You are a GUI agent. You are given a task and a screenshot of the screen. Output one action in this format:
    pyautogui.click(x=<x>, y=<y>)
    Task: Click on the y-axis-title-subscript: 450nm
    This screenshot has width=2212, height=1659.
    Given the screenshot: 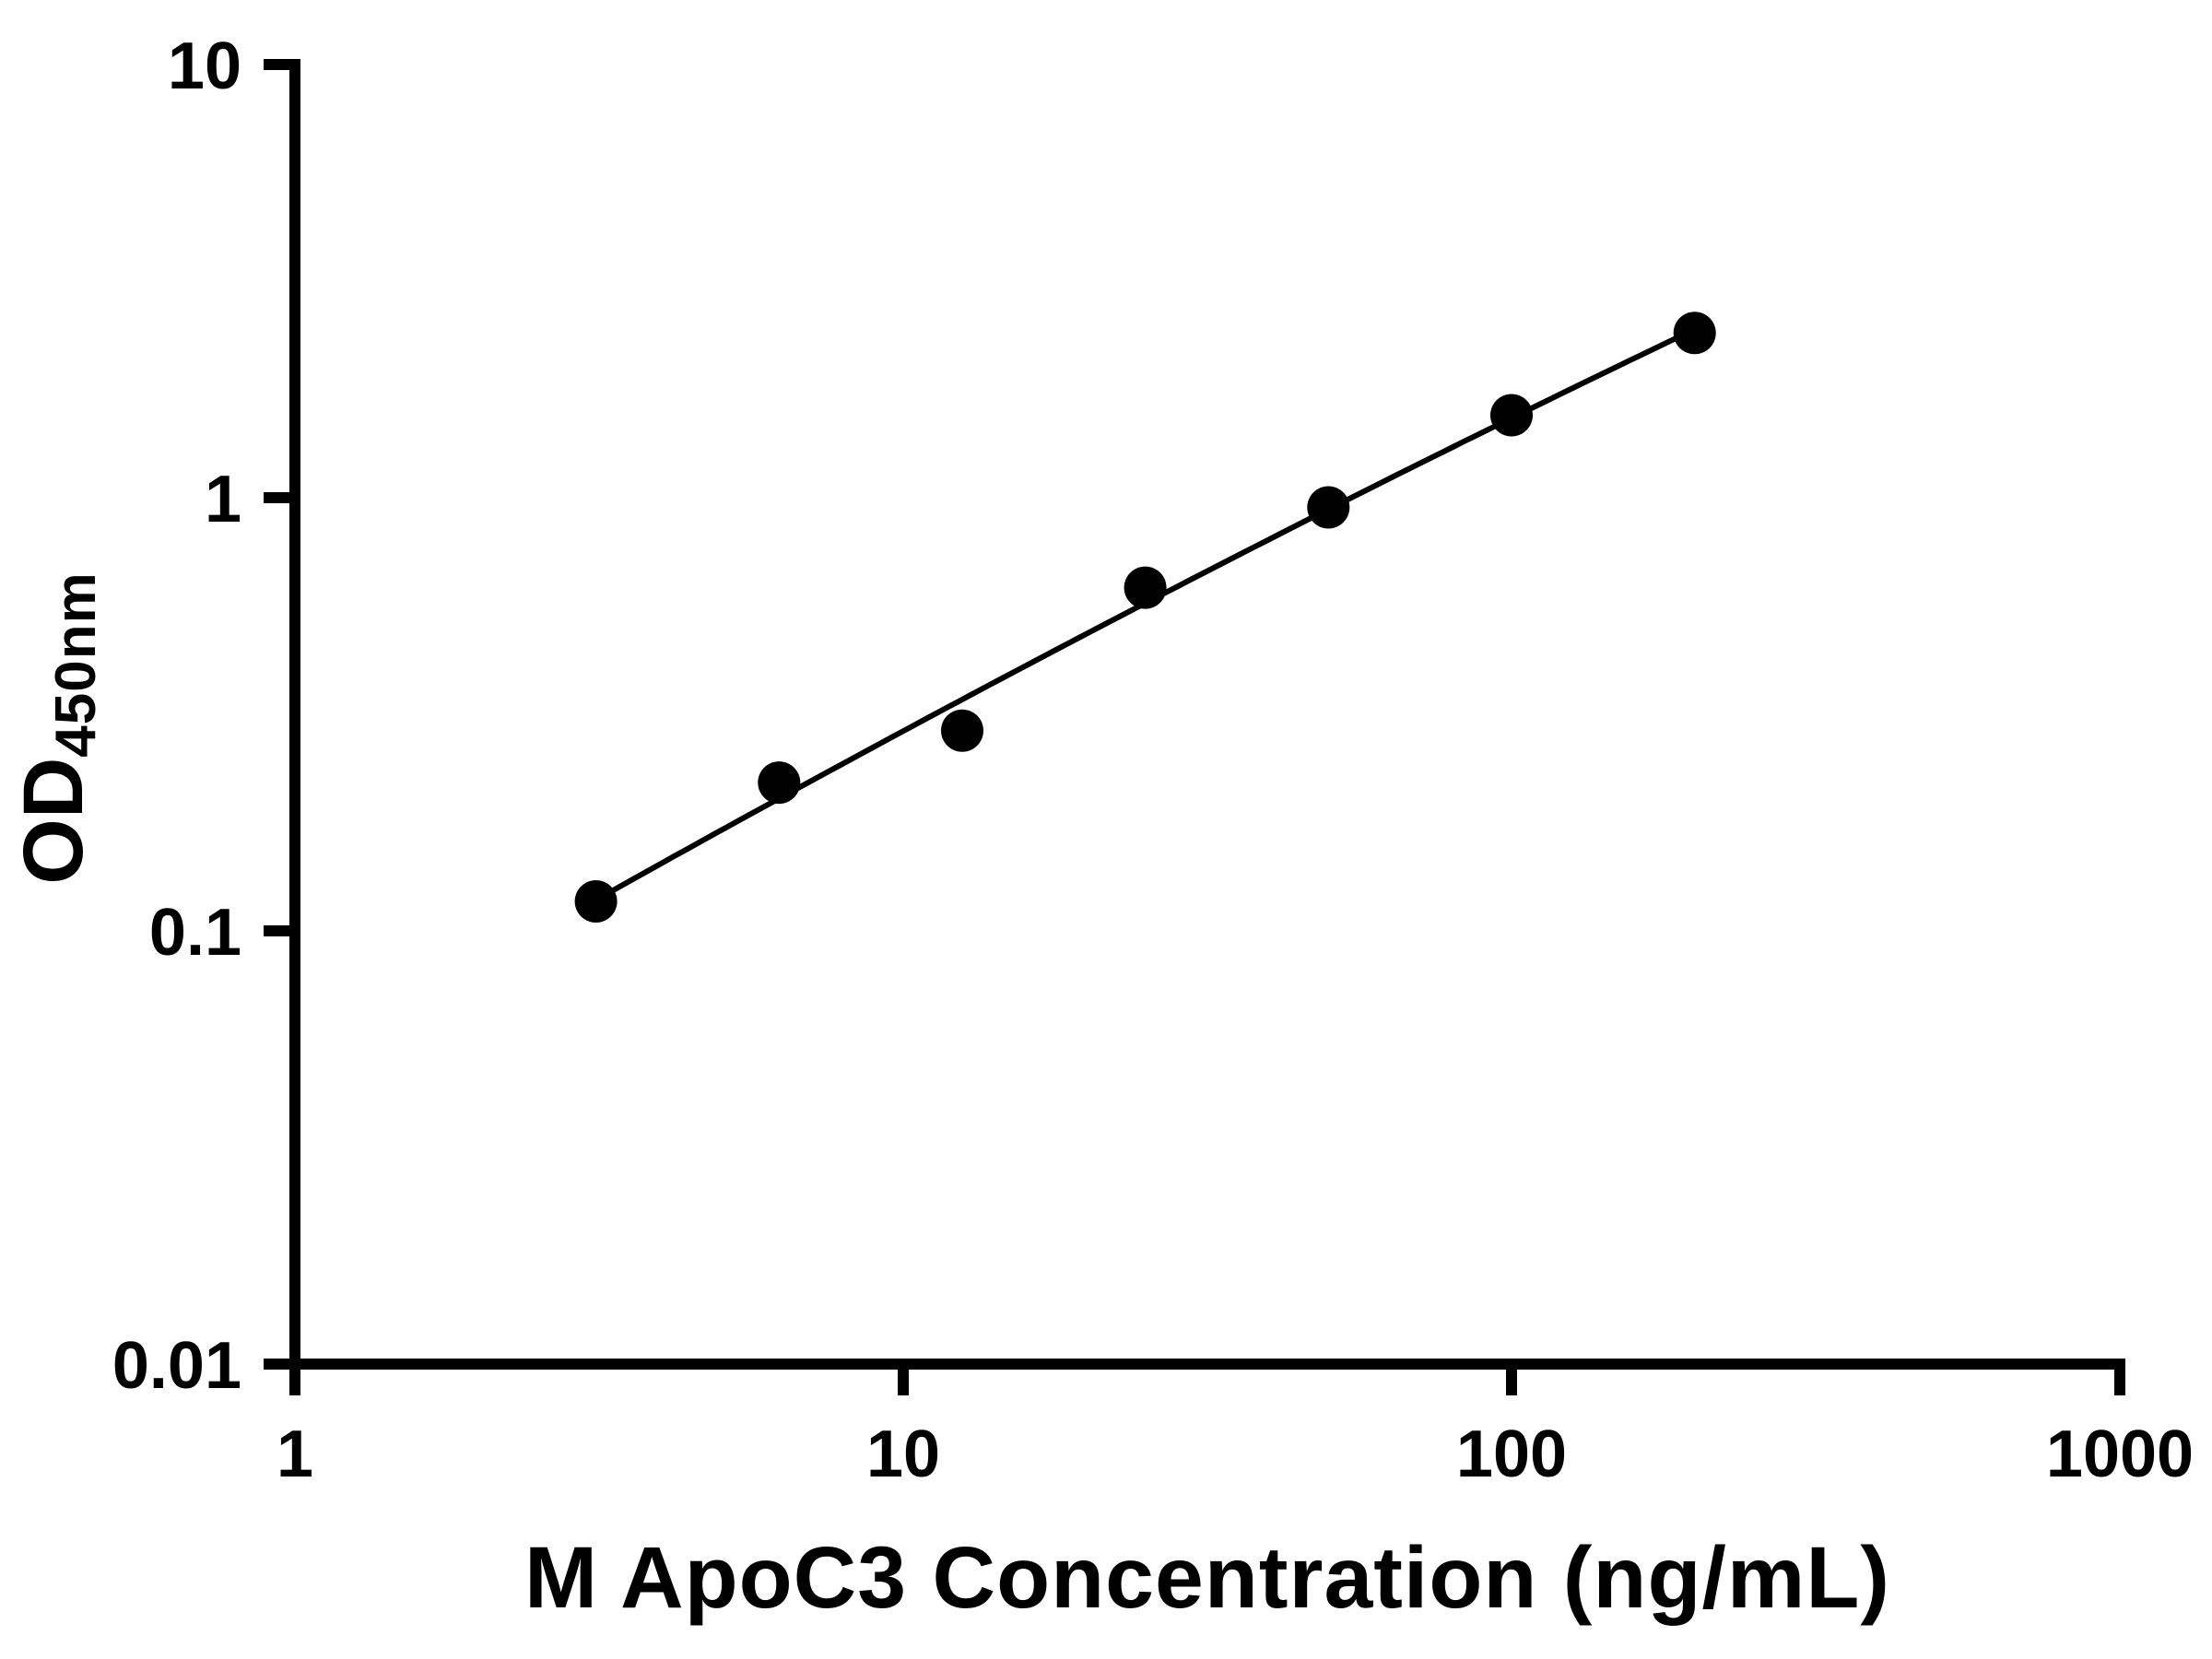 What is the action you would take?
    pyautogui.click(x=76, y=664)
    